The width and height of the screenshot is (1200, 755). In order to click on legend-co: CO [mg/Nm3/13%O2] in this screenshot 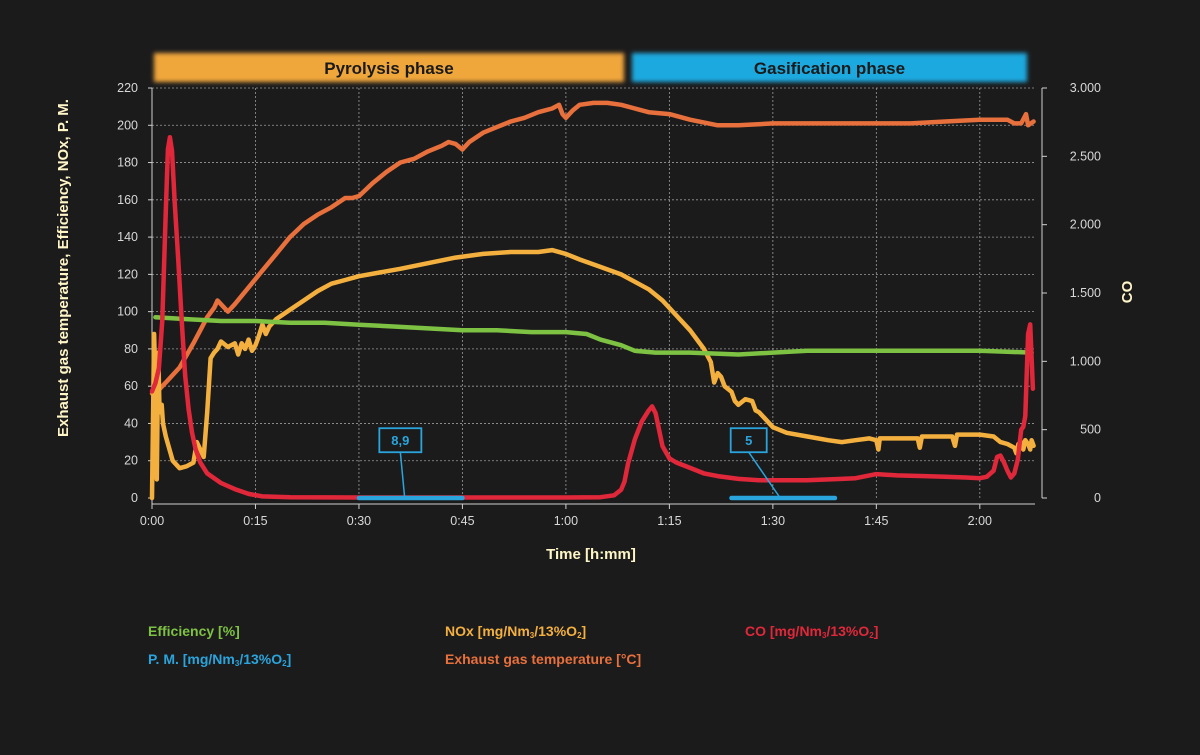, I will do `click(812, 631)`.